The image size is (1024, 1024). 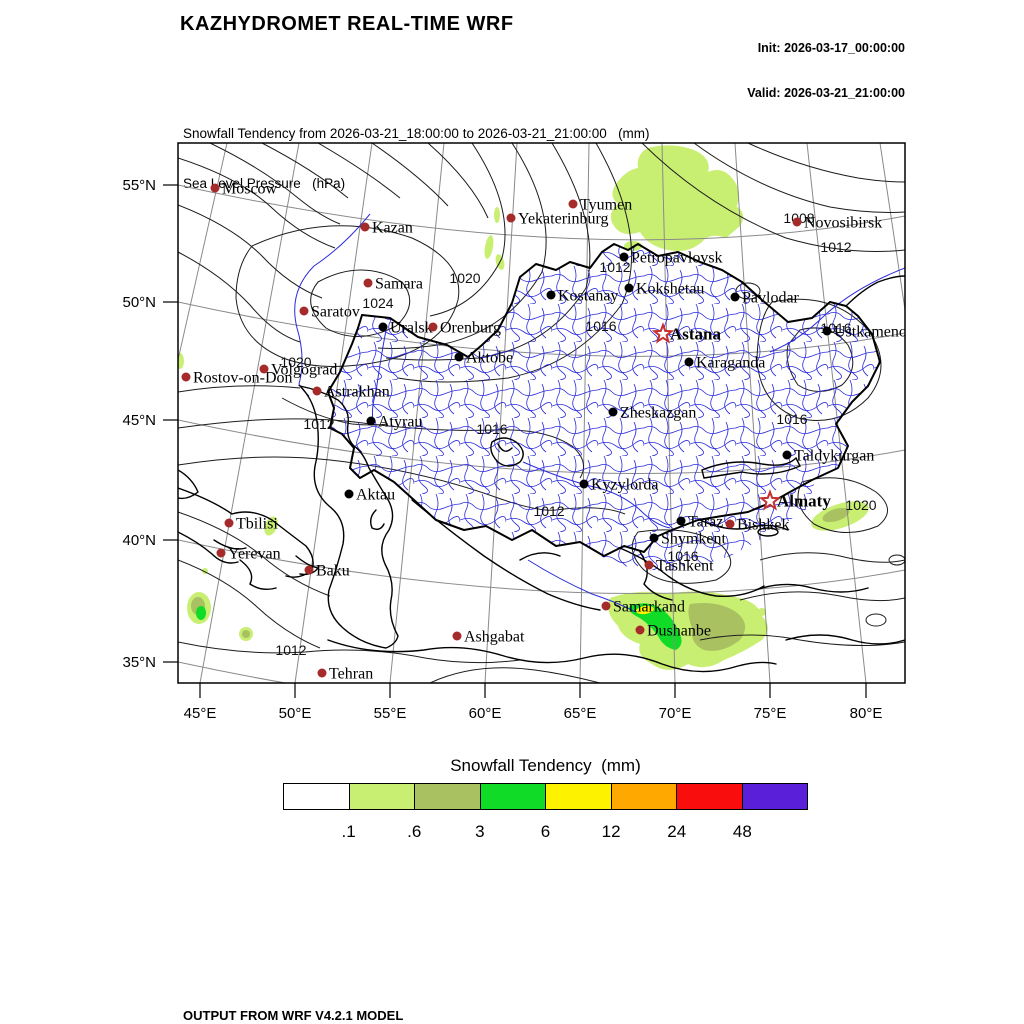 I want to click on lon-tick-label: 70°E, so click(x=675, y=713).